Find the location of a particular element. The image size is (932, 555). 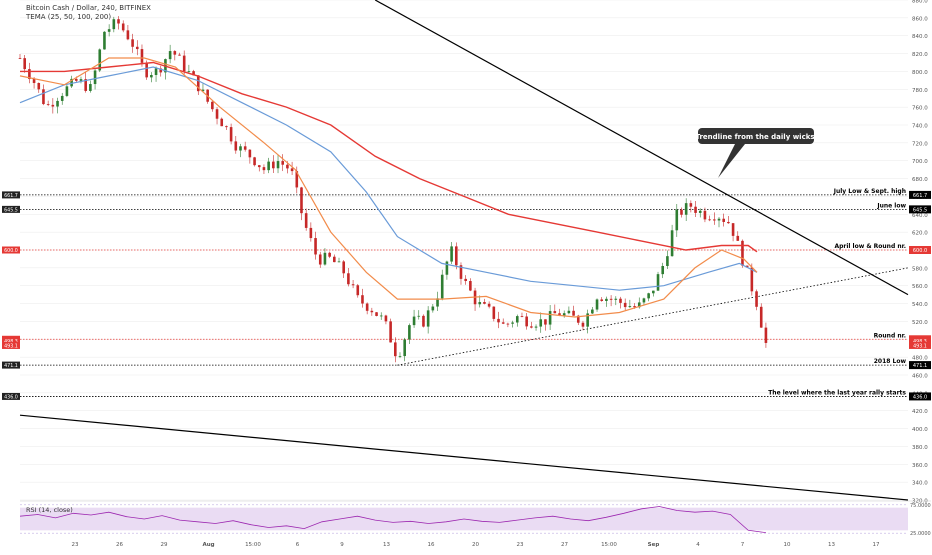

y-tick-label: 620.0 is located at coordinates (920, 234).